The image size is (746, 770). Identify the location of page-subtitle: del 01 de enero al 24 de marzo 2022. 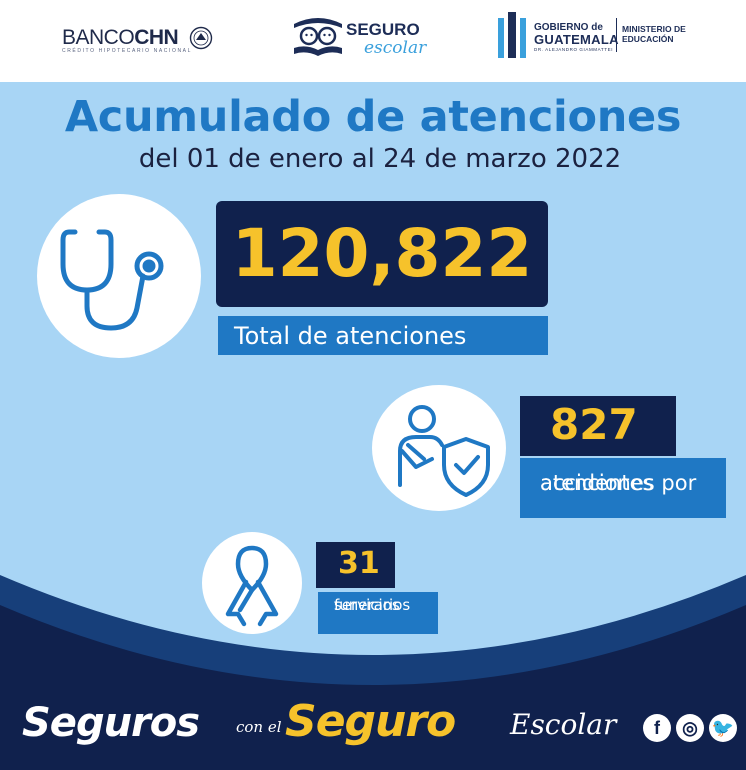
(380, 159).